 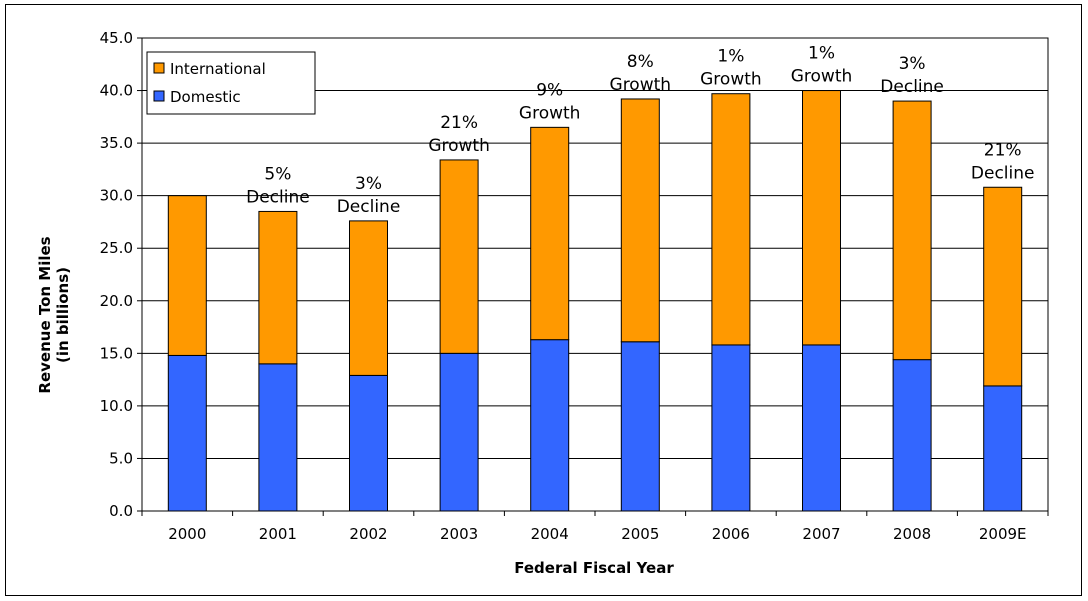 I want to click on x-tick-label: 2004, so click(x=550, y=534).